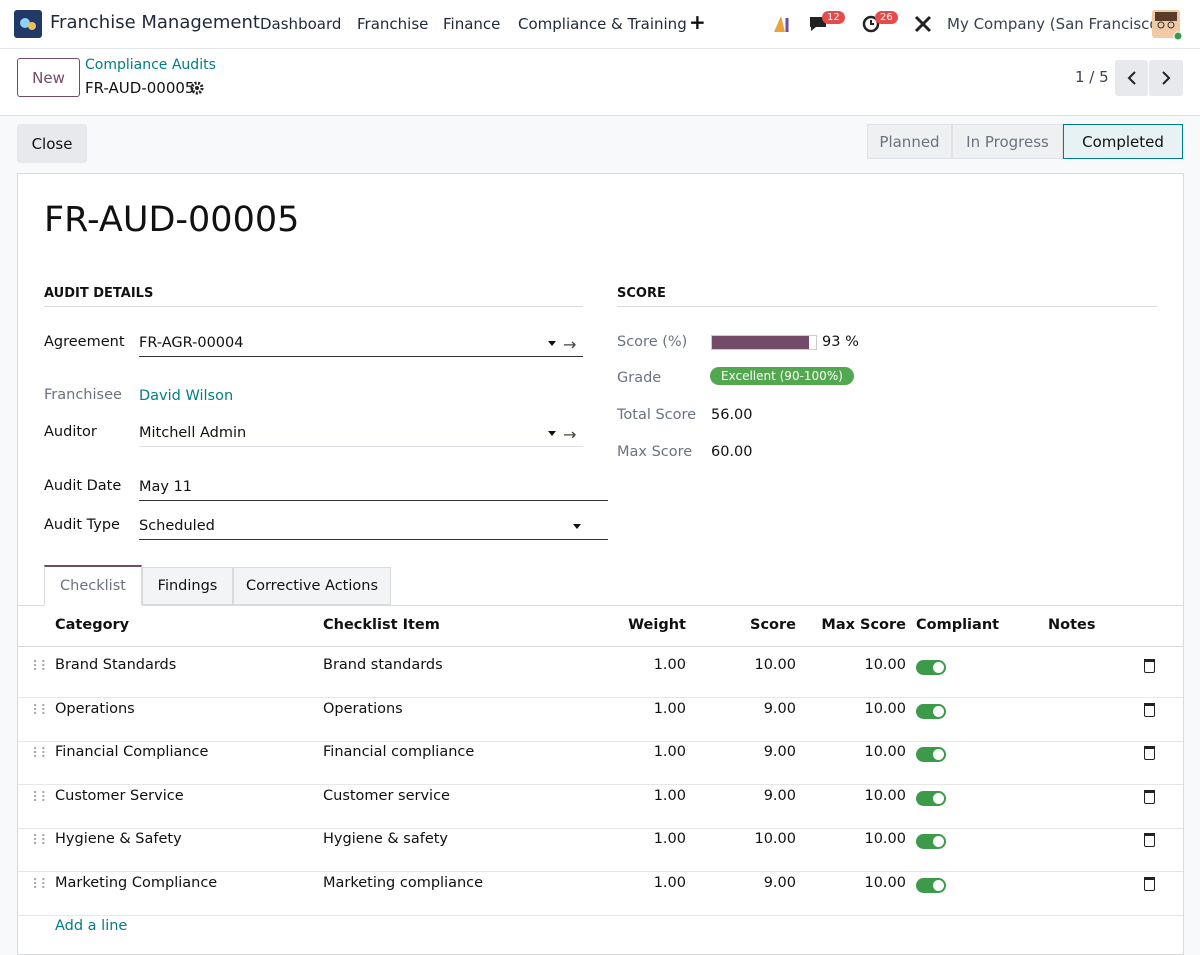  Describe the element at coordinates (361, 446) in the screenshot. I see `field-underline` at that location.